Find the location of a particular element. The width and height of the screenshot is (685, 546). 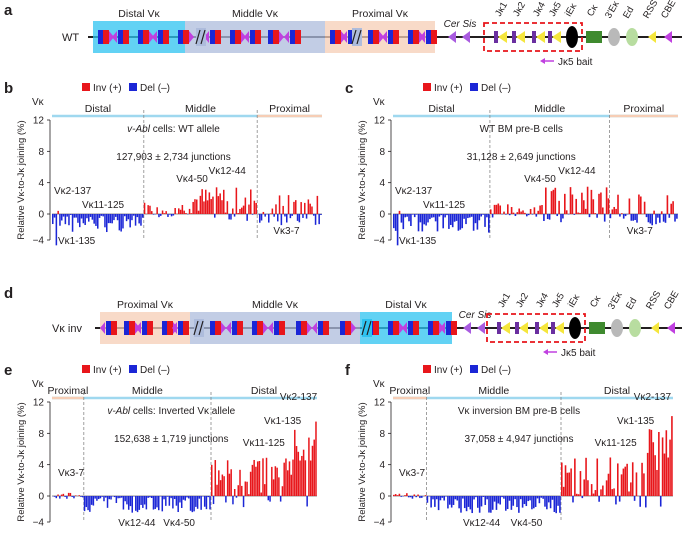

annotation-label: Vκ2-137 is located at coordinates (299, 397).